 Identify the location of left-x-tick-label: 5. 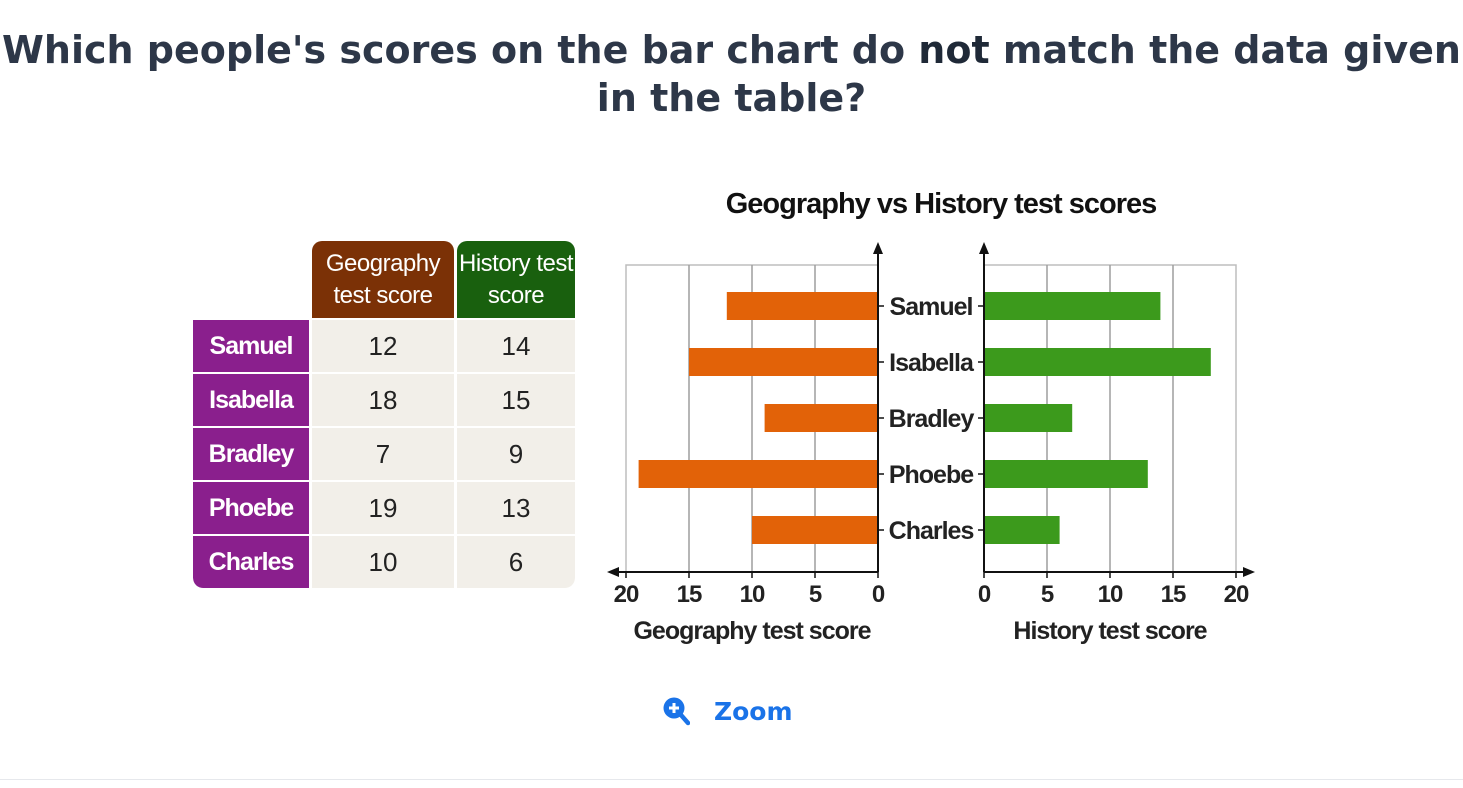
(815, 594).